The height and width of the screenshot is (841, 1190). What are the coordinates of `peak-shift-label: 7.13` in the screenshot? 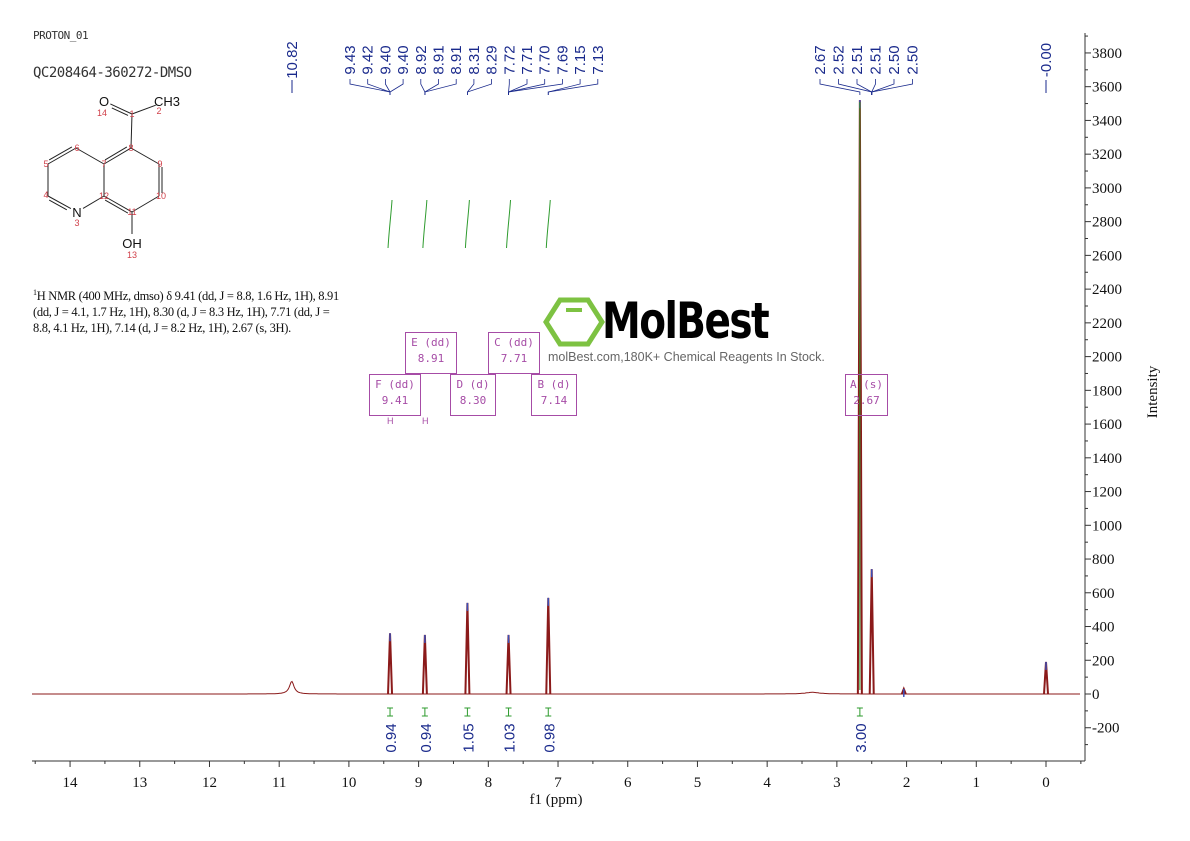 It's located at (598, 59).